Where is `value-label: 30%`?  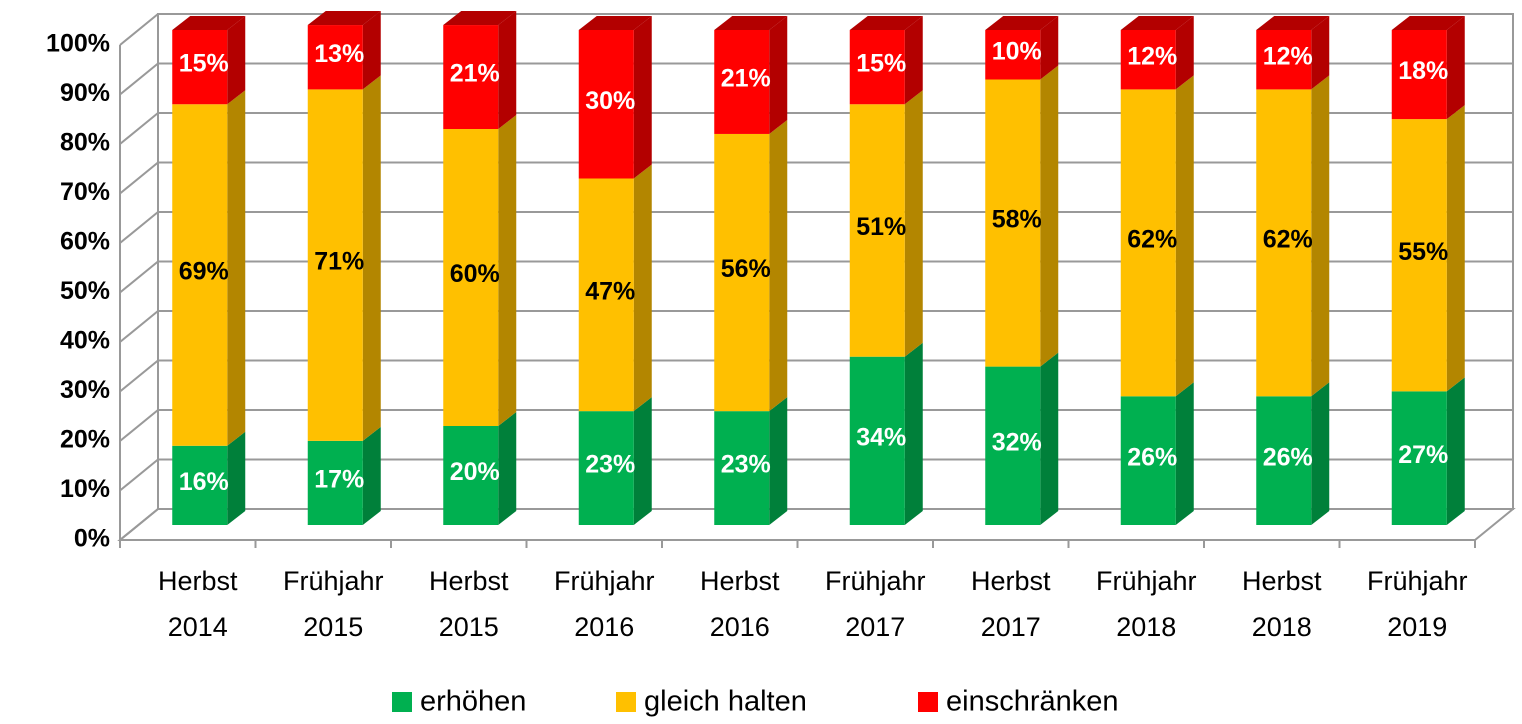
value-label: 30% is located at coordinates (610, 101).